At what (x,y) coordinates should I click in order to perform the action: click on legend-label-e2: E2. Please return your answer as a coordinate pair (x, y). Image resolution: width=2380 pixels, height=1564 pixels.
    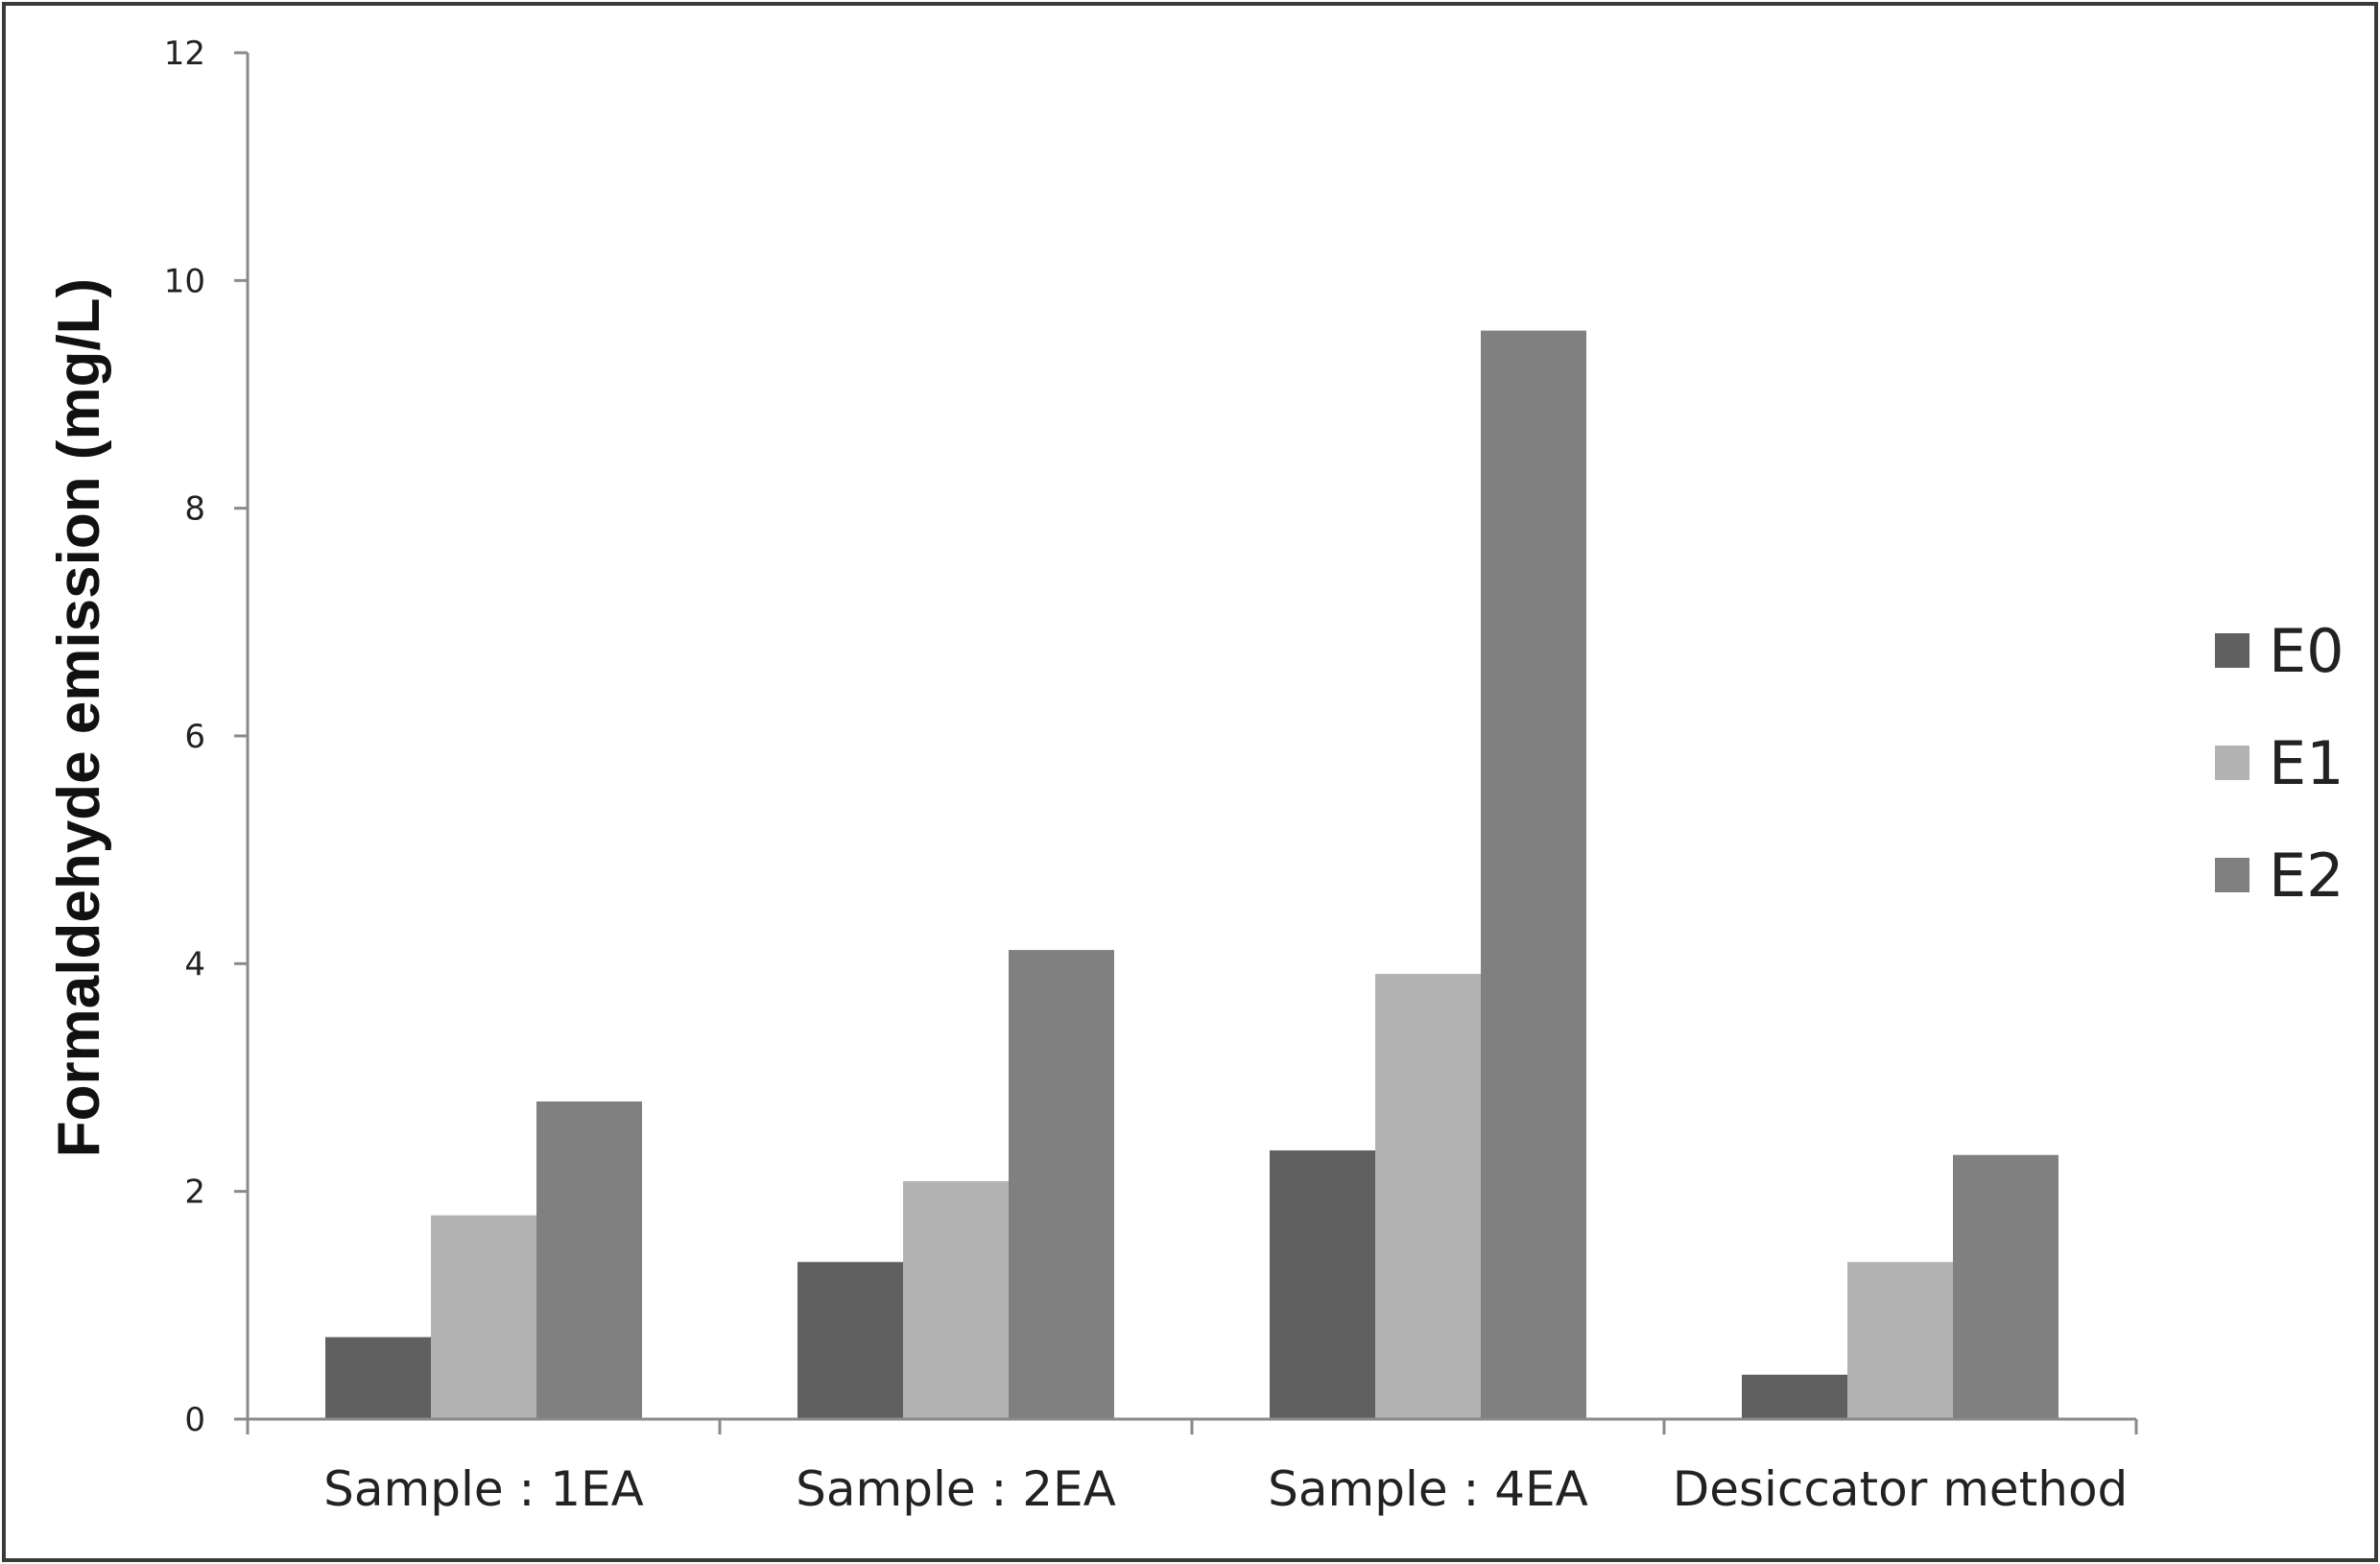
    Looking at the image, I should click on (2306, 876).